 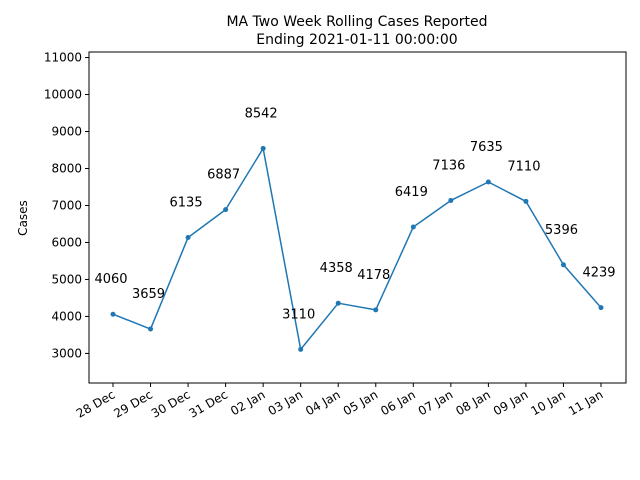 I want to click on y-axis-ticks: 3000 4000 5000 6000 7000 8000 9000 10000 11000, so click(x=66, y=205).